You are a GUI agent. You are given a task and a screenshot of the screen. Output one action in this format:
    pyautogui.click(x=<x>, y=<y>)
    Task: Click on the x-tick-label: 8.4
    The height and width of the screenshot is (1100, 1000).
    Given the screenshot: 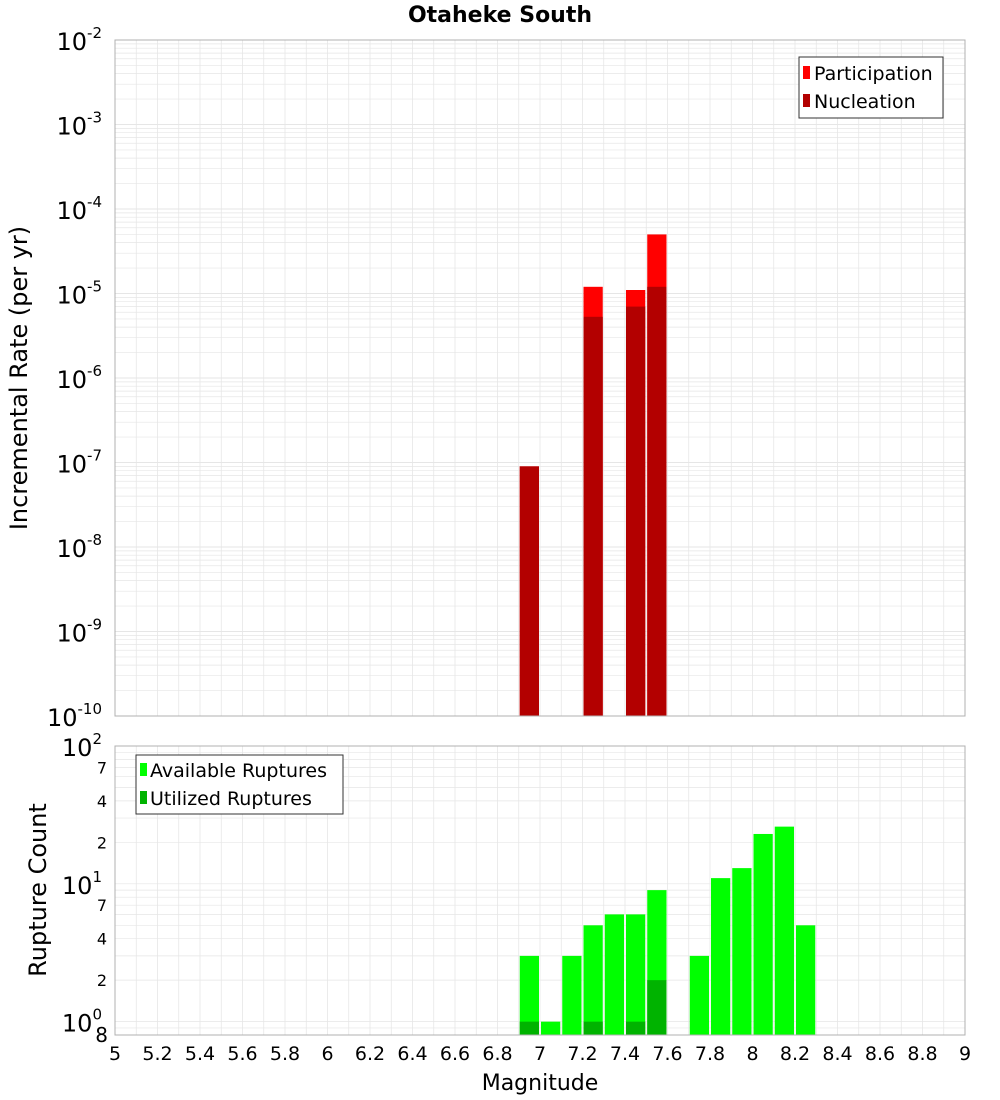 What is the action you would take?
    pyautogui.click(x=837, y=1054)
    